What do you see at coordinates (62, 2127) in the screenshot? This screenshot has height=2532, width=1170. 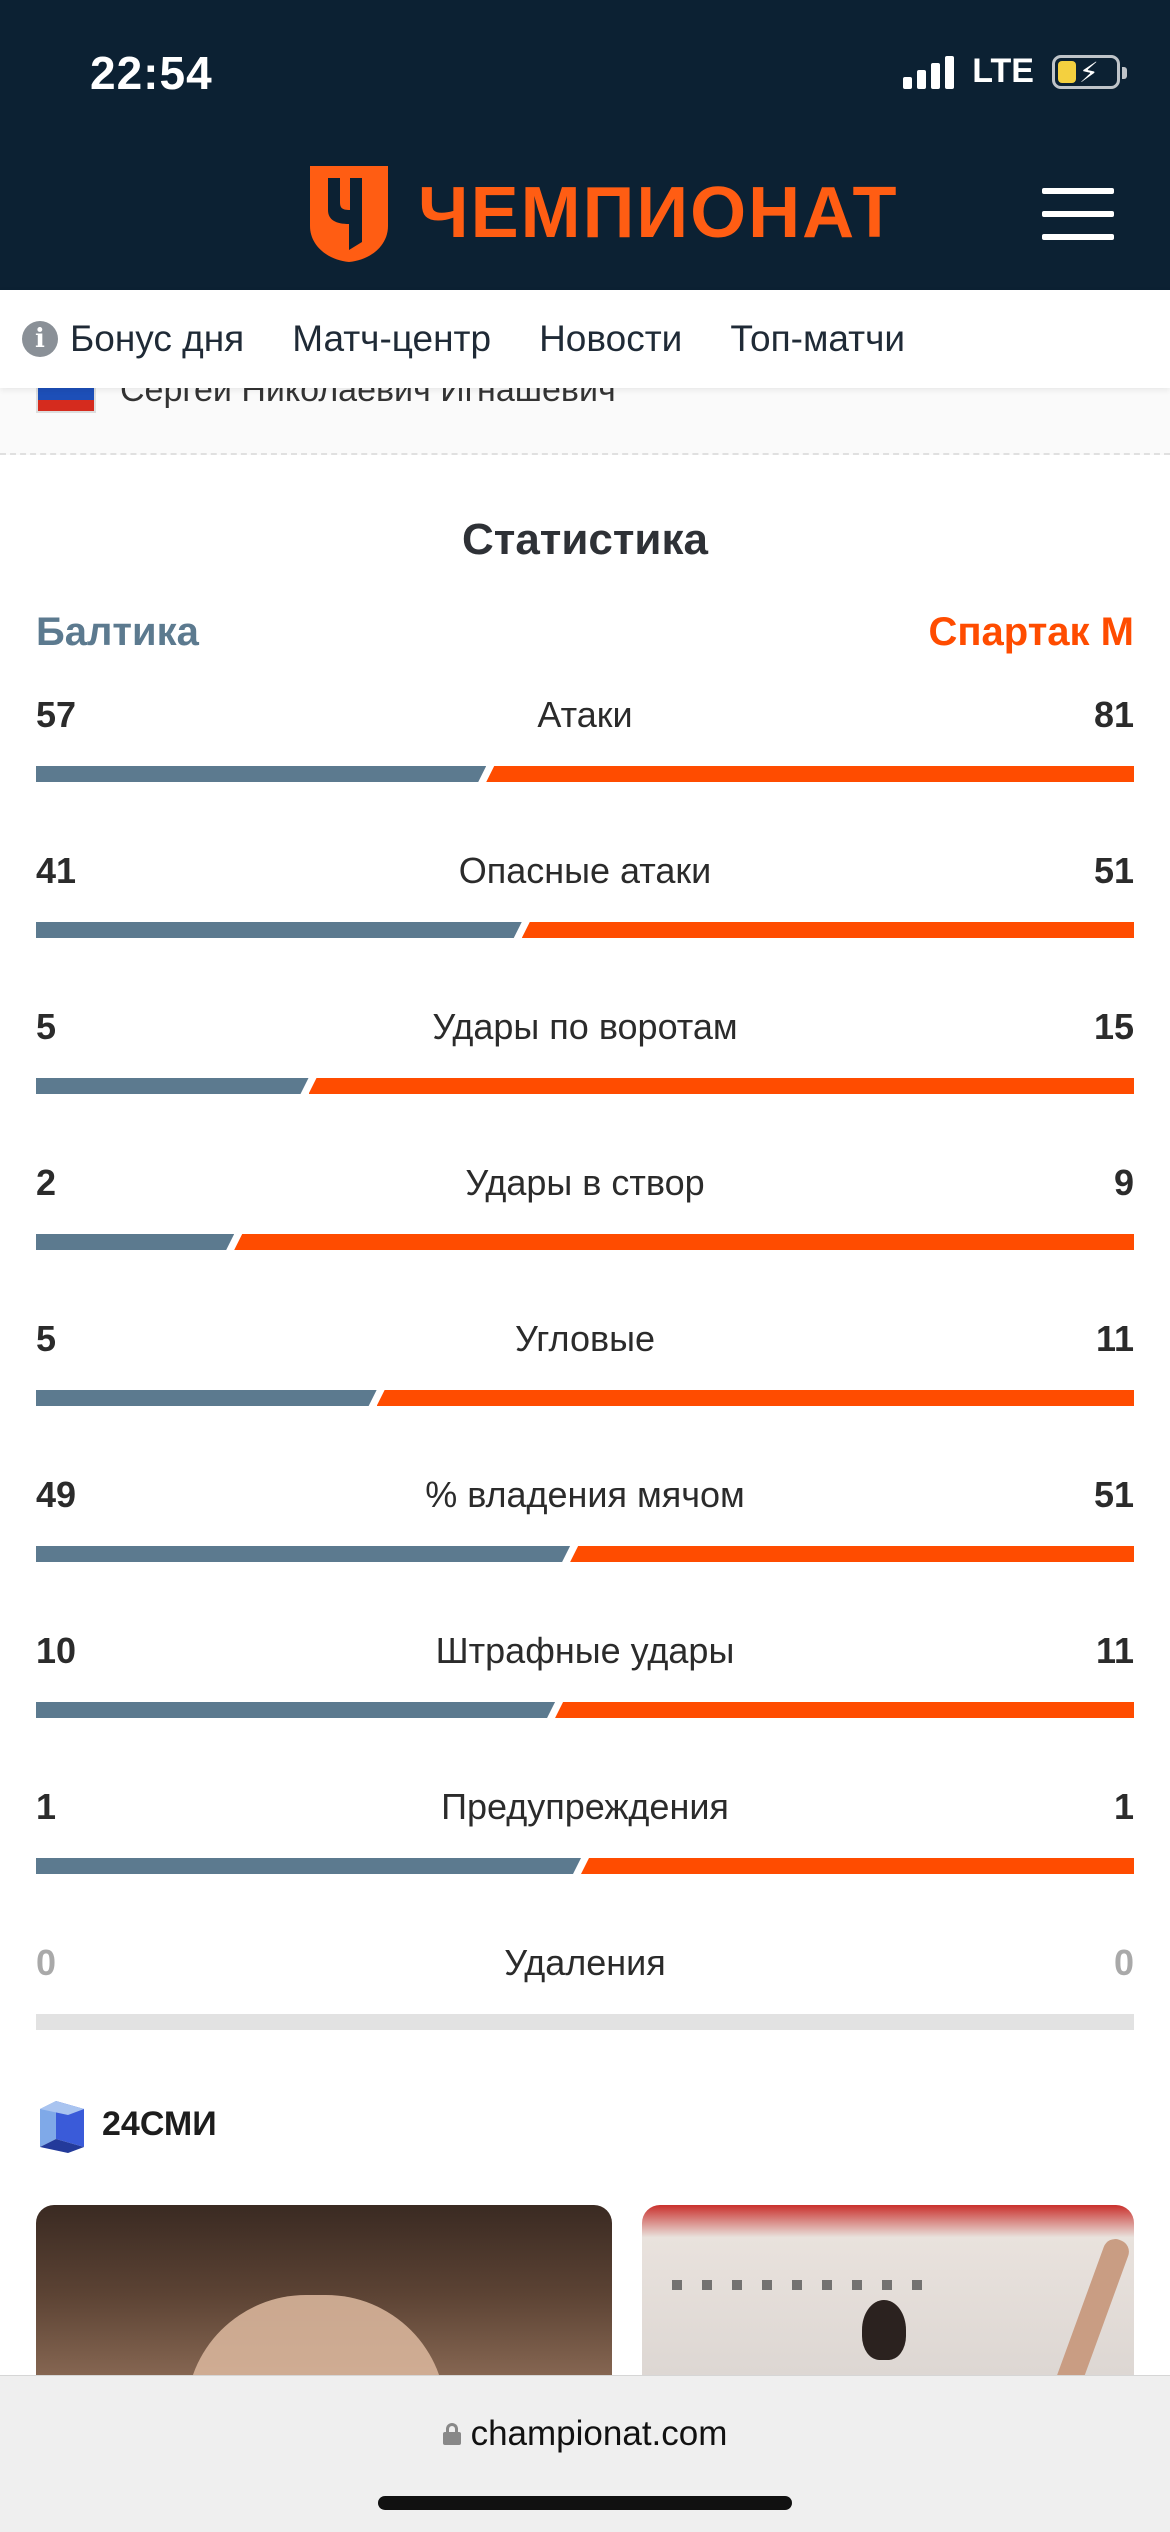 I see `smi-logo-icon` at bounding box center [62, 2127].